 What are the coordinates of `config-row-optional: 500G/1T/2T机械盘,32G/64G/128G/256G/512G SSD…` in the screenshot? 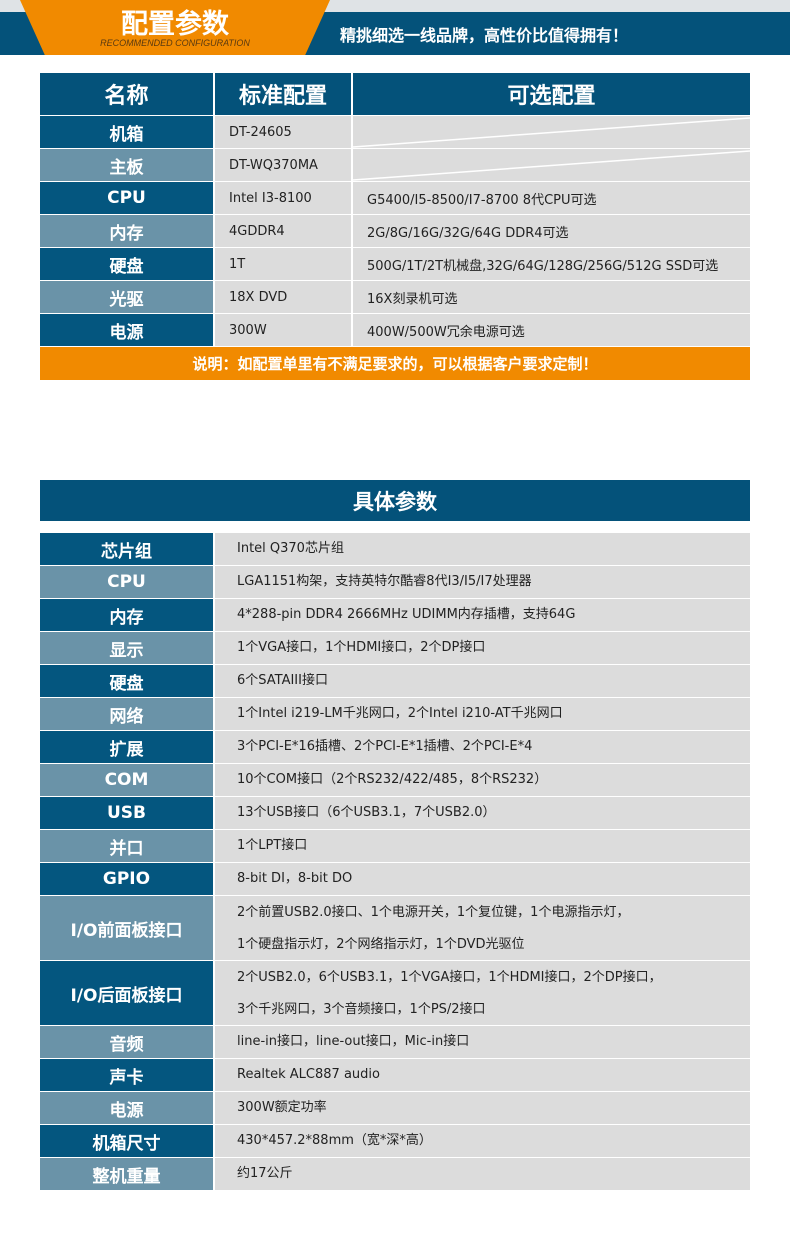 It's located at (551, 264).